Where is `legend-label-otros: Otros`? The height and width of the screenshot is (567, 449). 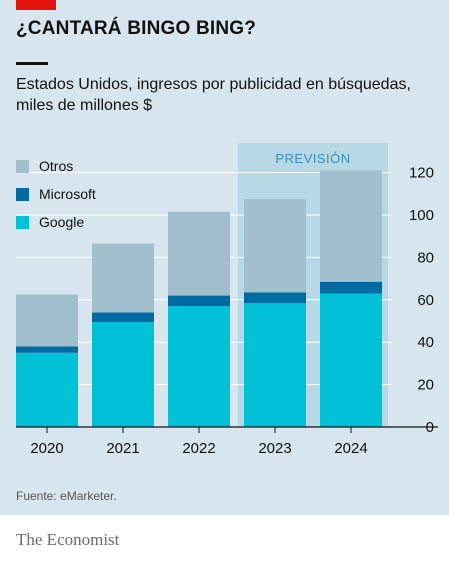
legend-label-otros: Otros is located at coordinates (56, 166).